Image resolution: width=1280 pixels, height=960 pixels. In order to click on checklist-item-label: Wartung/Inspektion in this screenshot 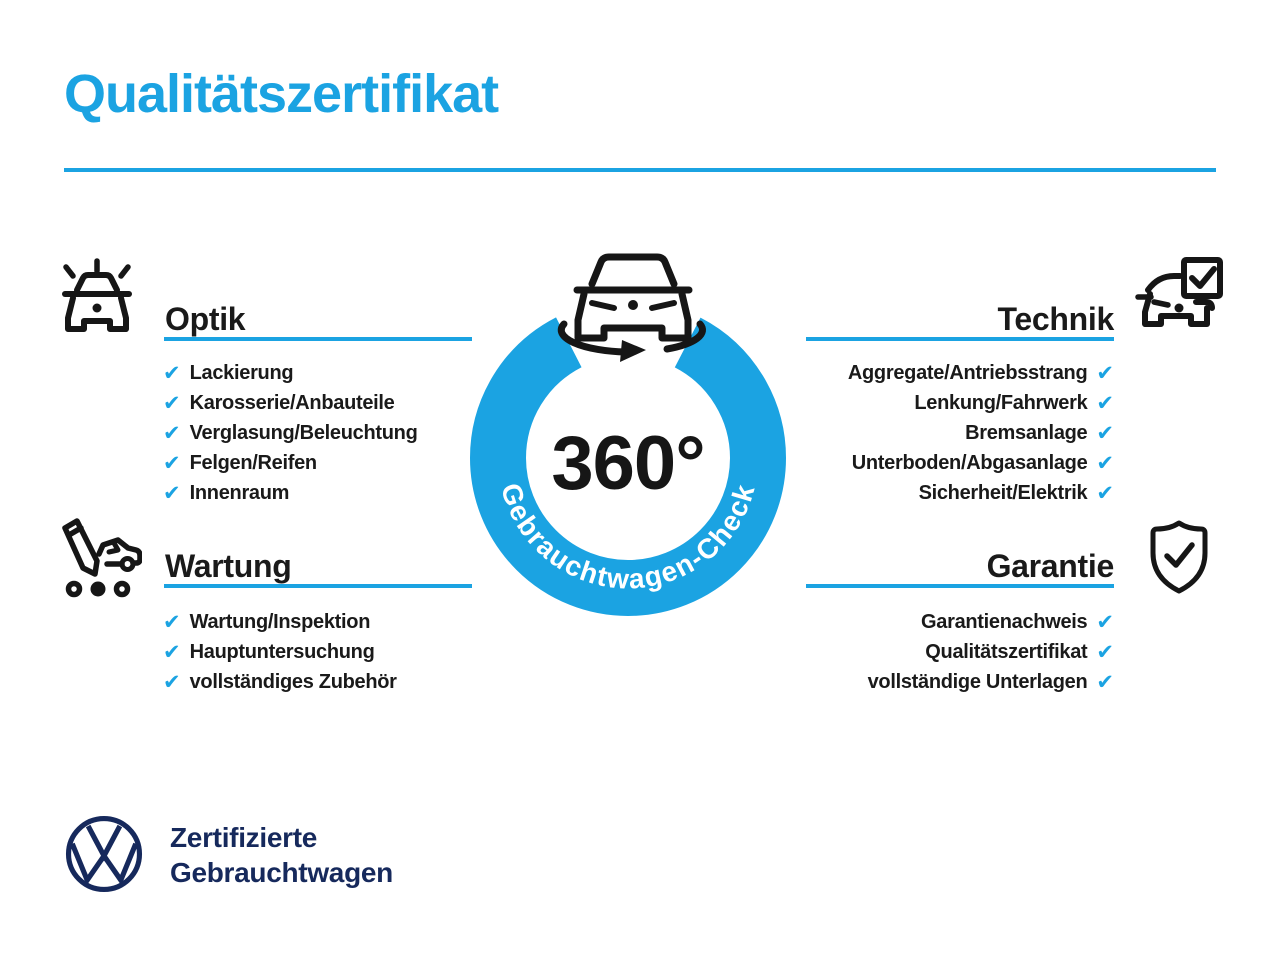, I will do `click(280, 621)`.